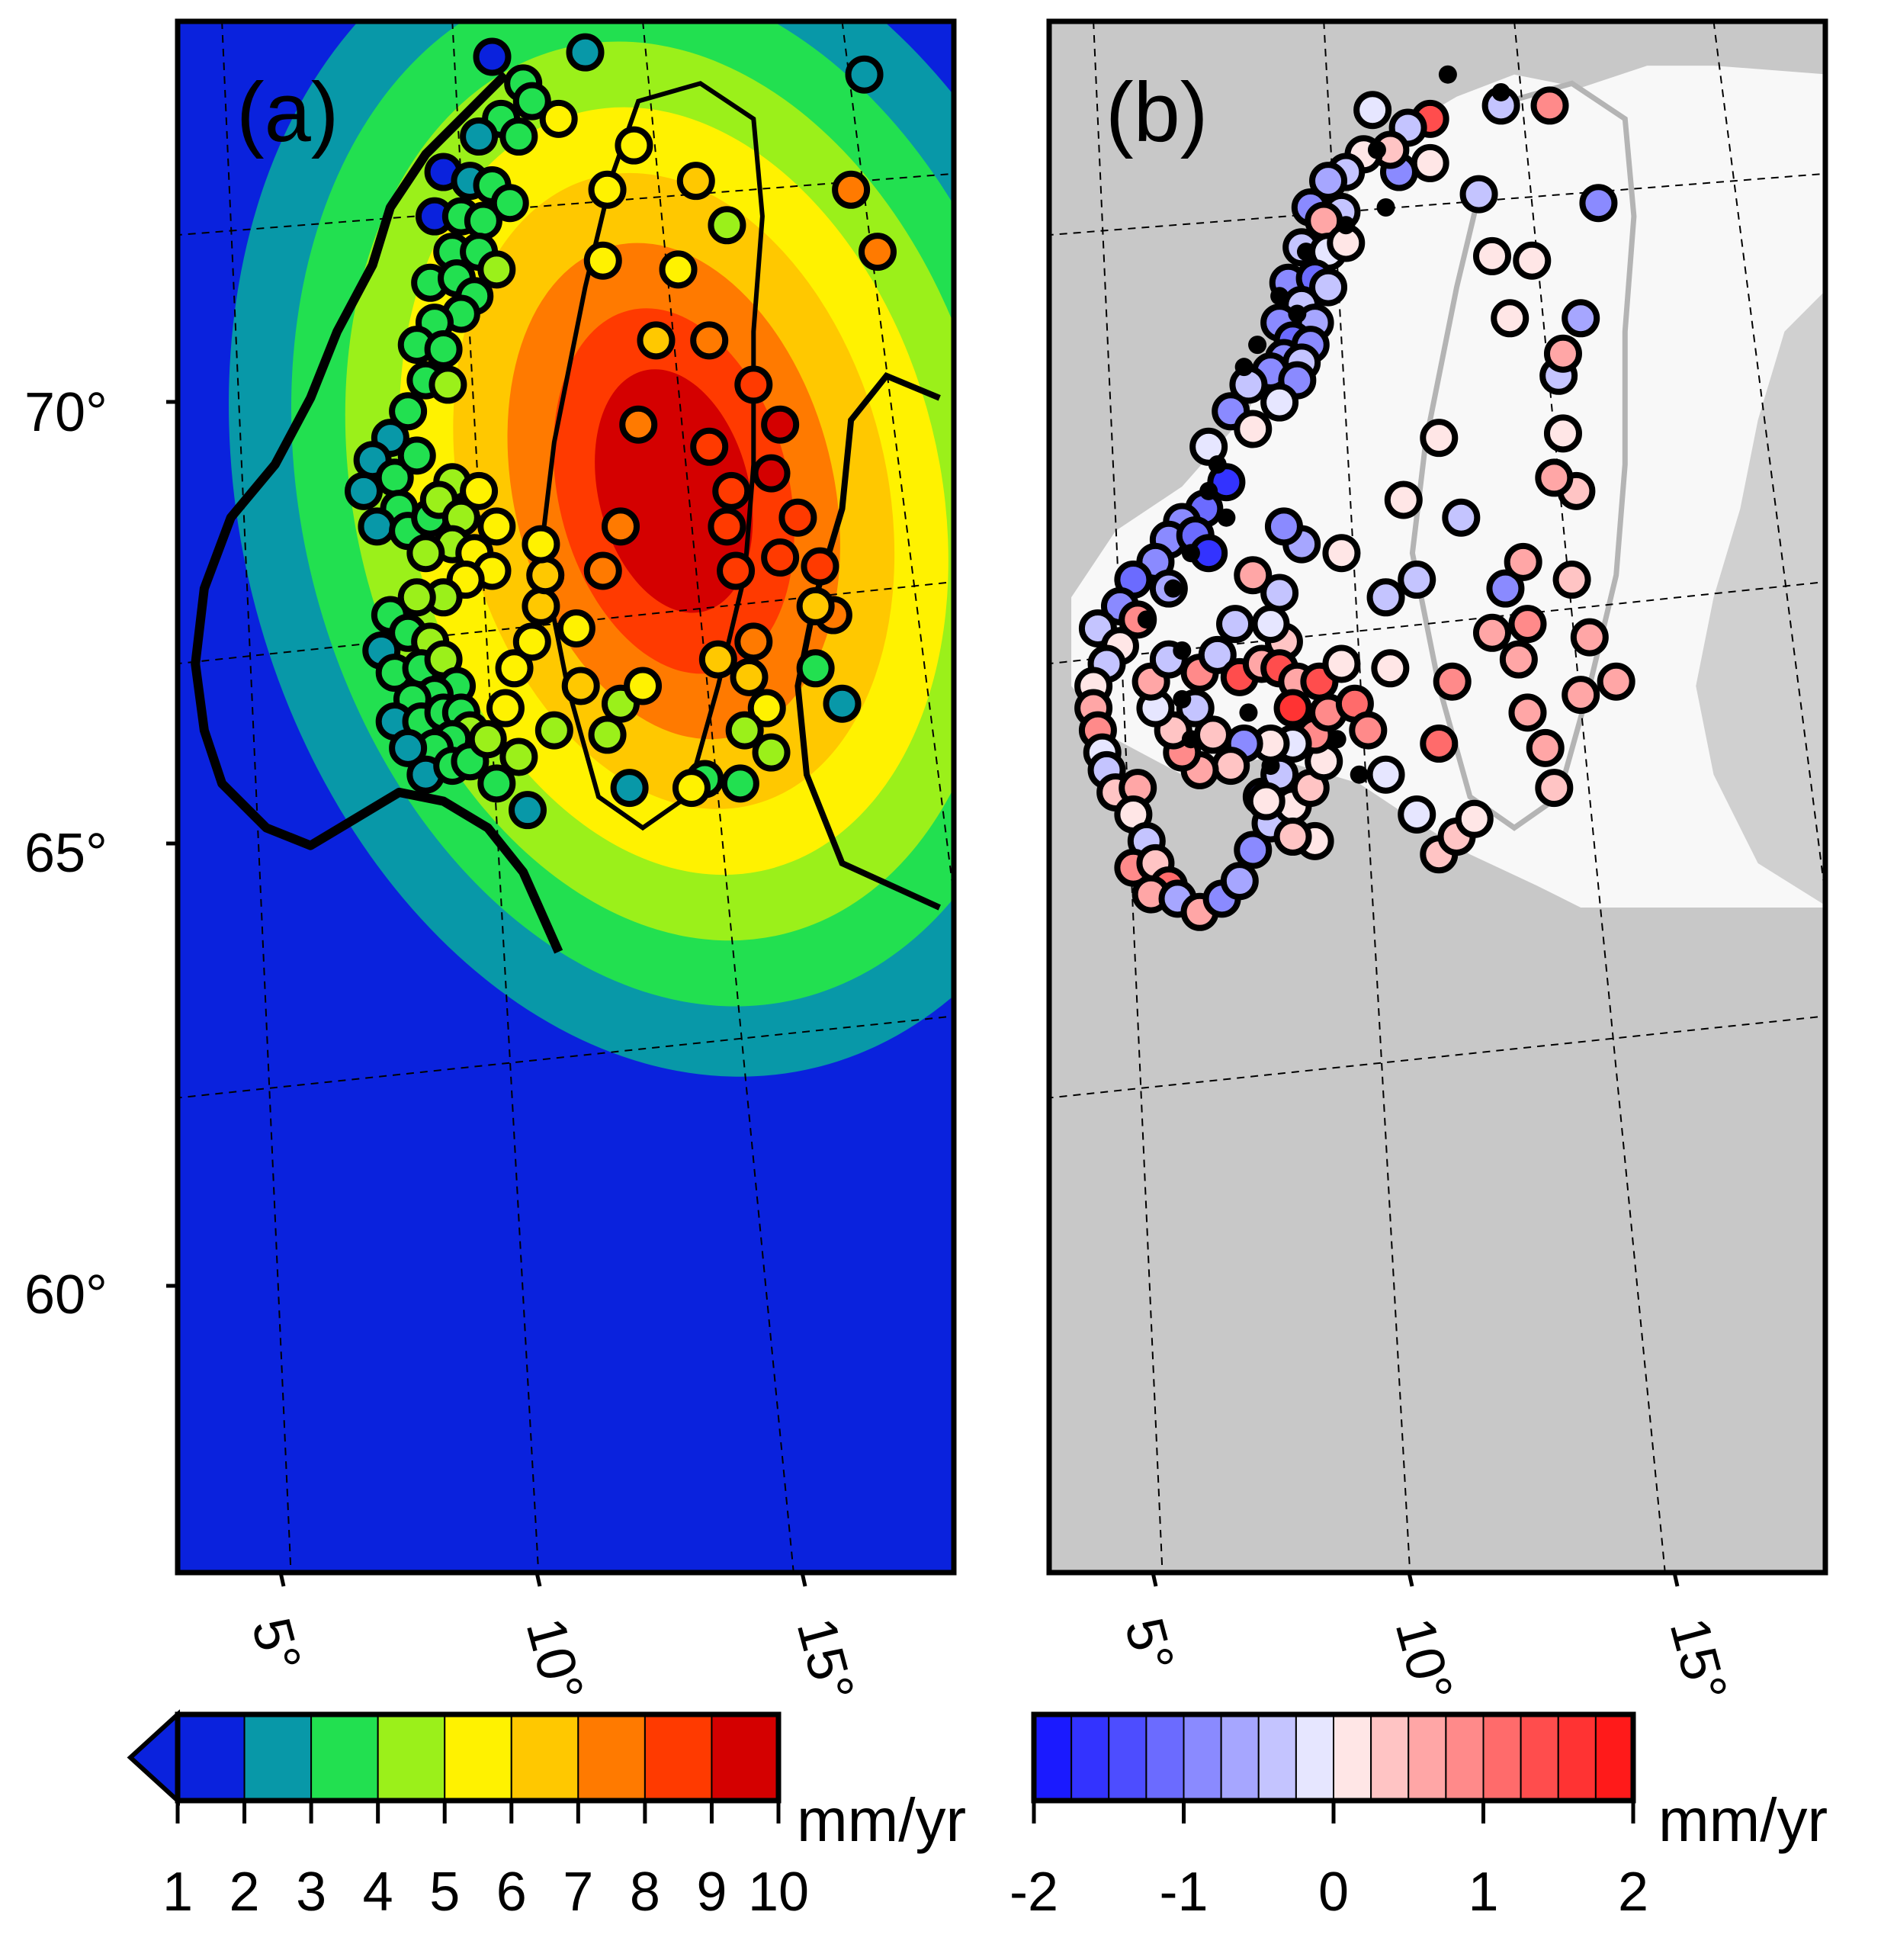  Describe the element at coordinates (1698, 1659) in the screenshot. I see `lon-label-b-15: 15°` at that location.